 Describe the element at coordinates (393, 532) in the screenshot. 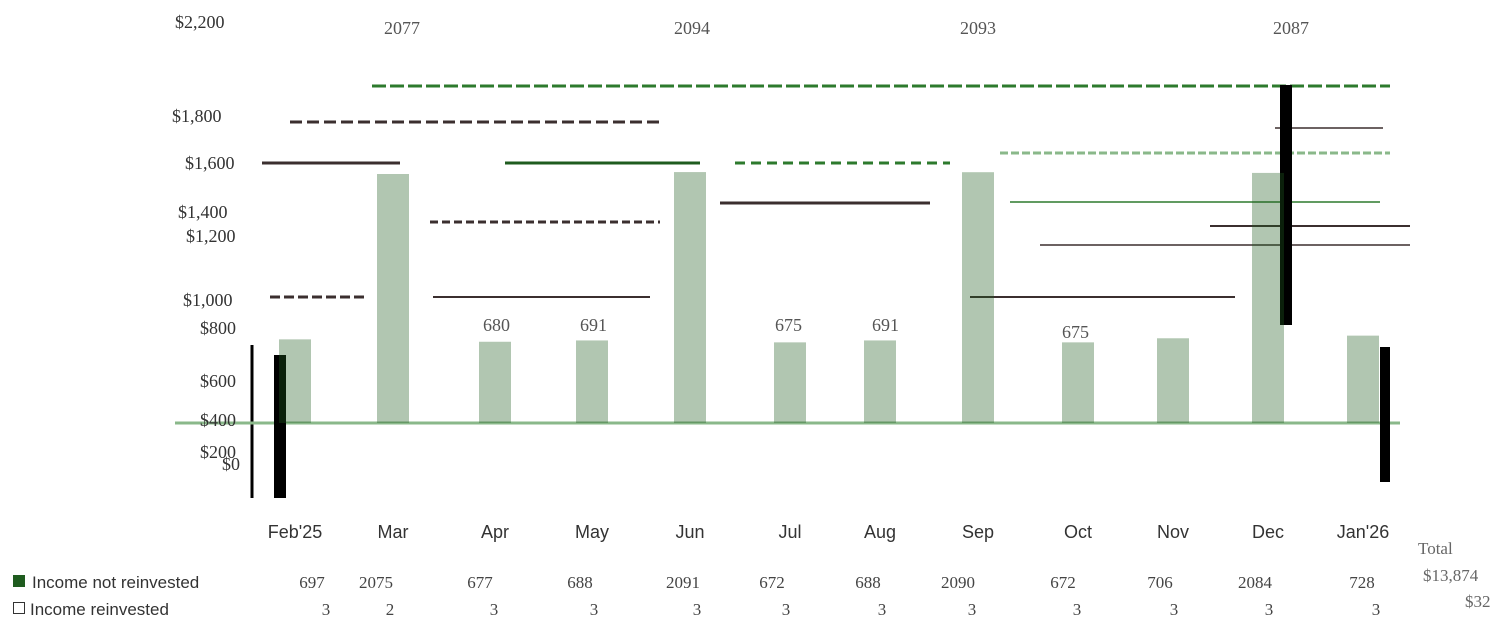

I see `x-tick-label: Mar` at that location.